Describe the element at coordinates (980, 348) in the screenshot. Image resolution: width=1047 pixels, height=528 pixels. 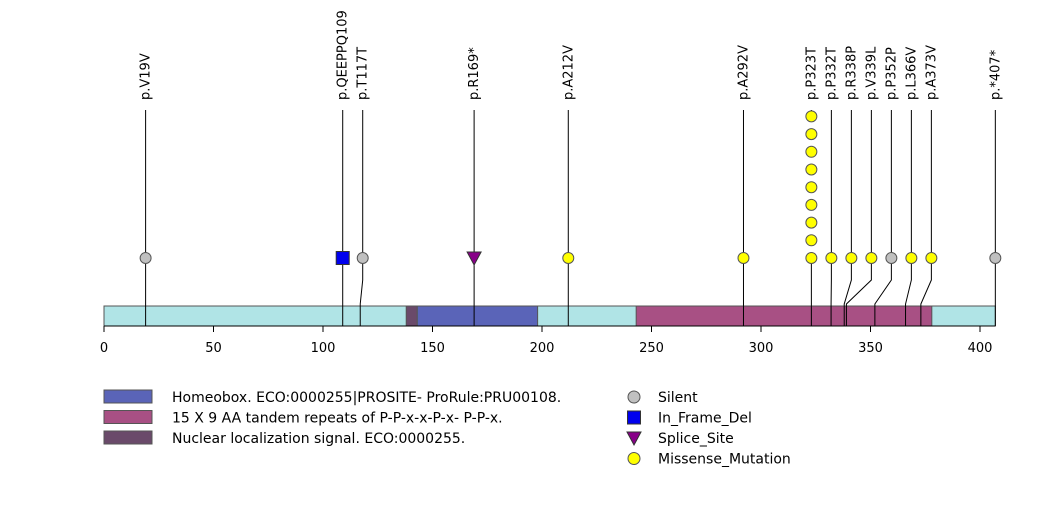
I see `tick-label: 400` at that location.